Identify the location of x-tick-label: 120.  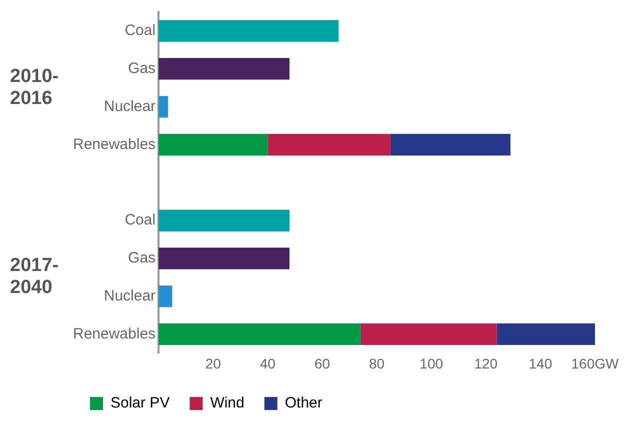
(486, 363).